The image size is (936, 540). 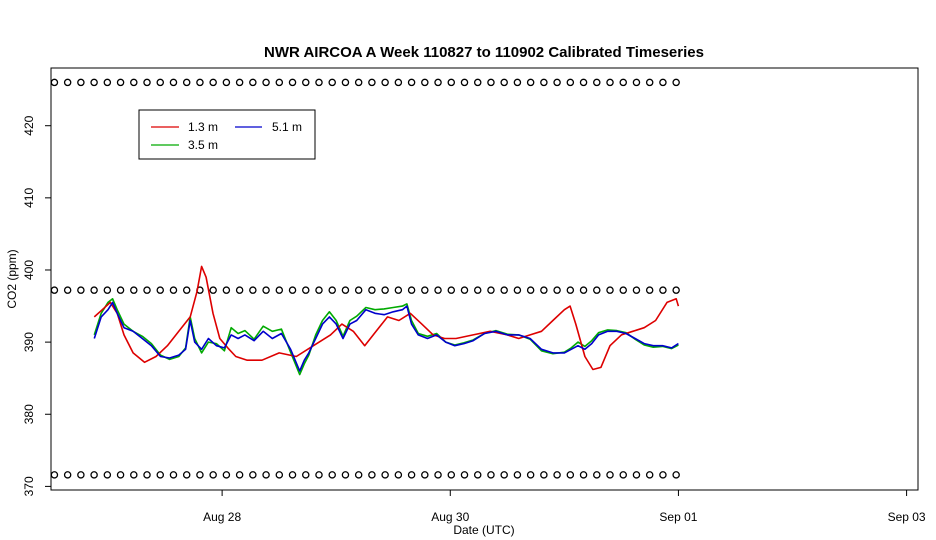 What do you see at coordinates (678, 517) in the screenshot?
I see `x-tick-label: Sep 01` at bounding box center [678, 517].